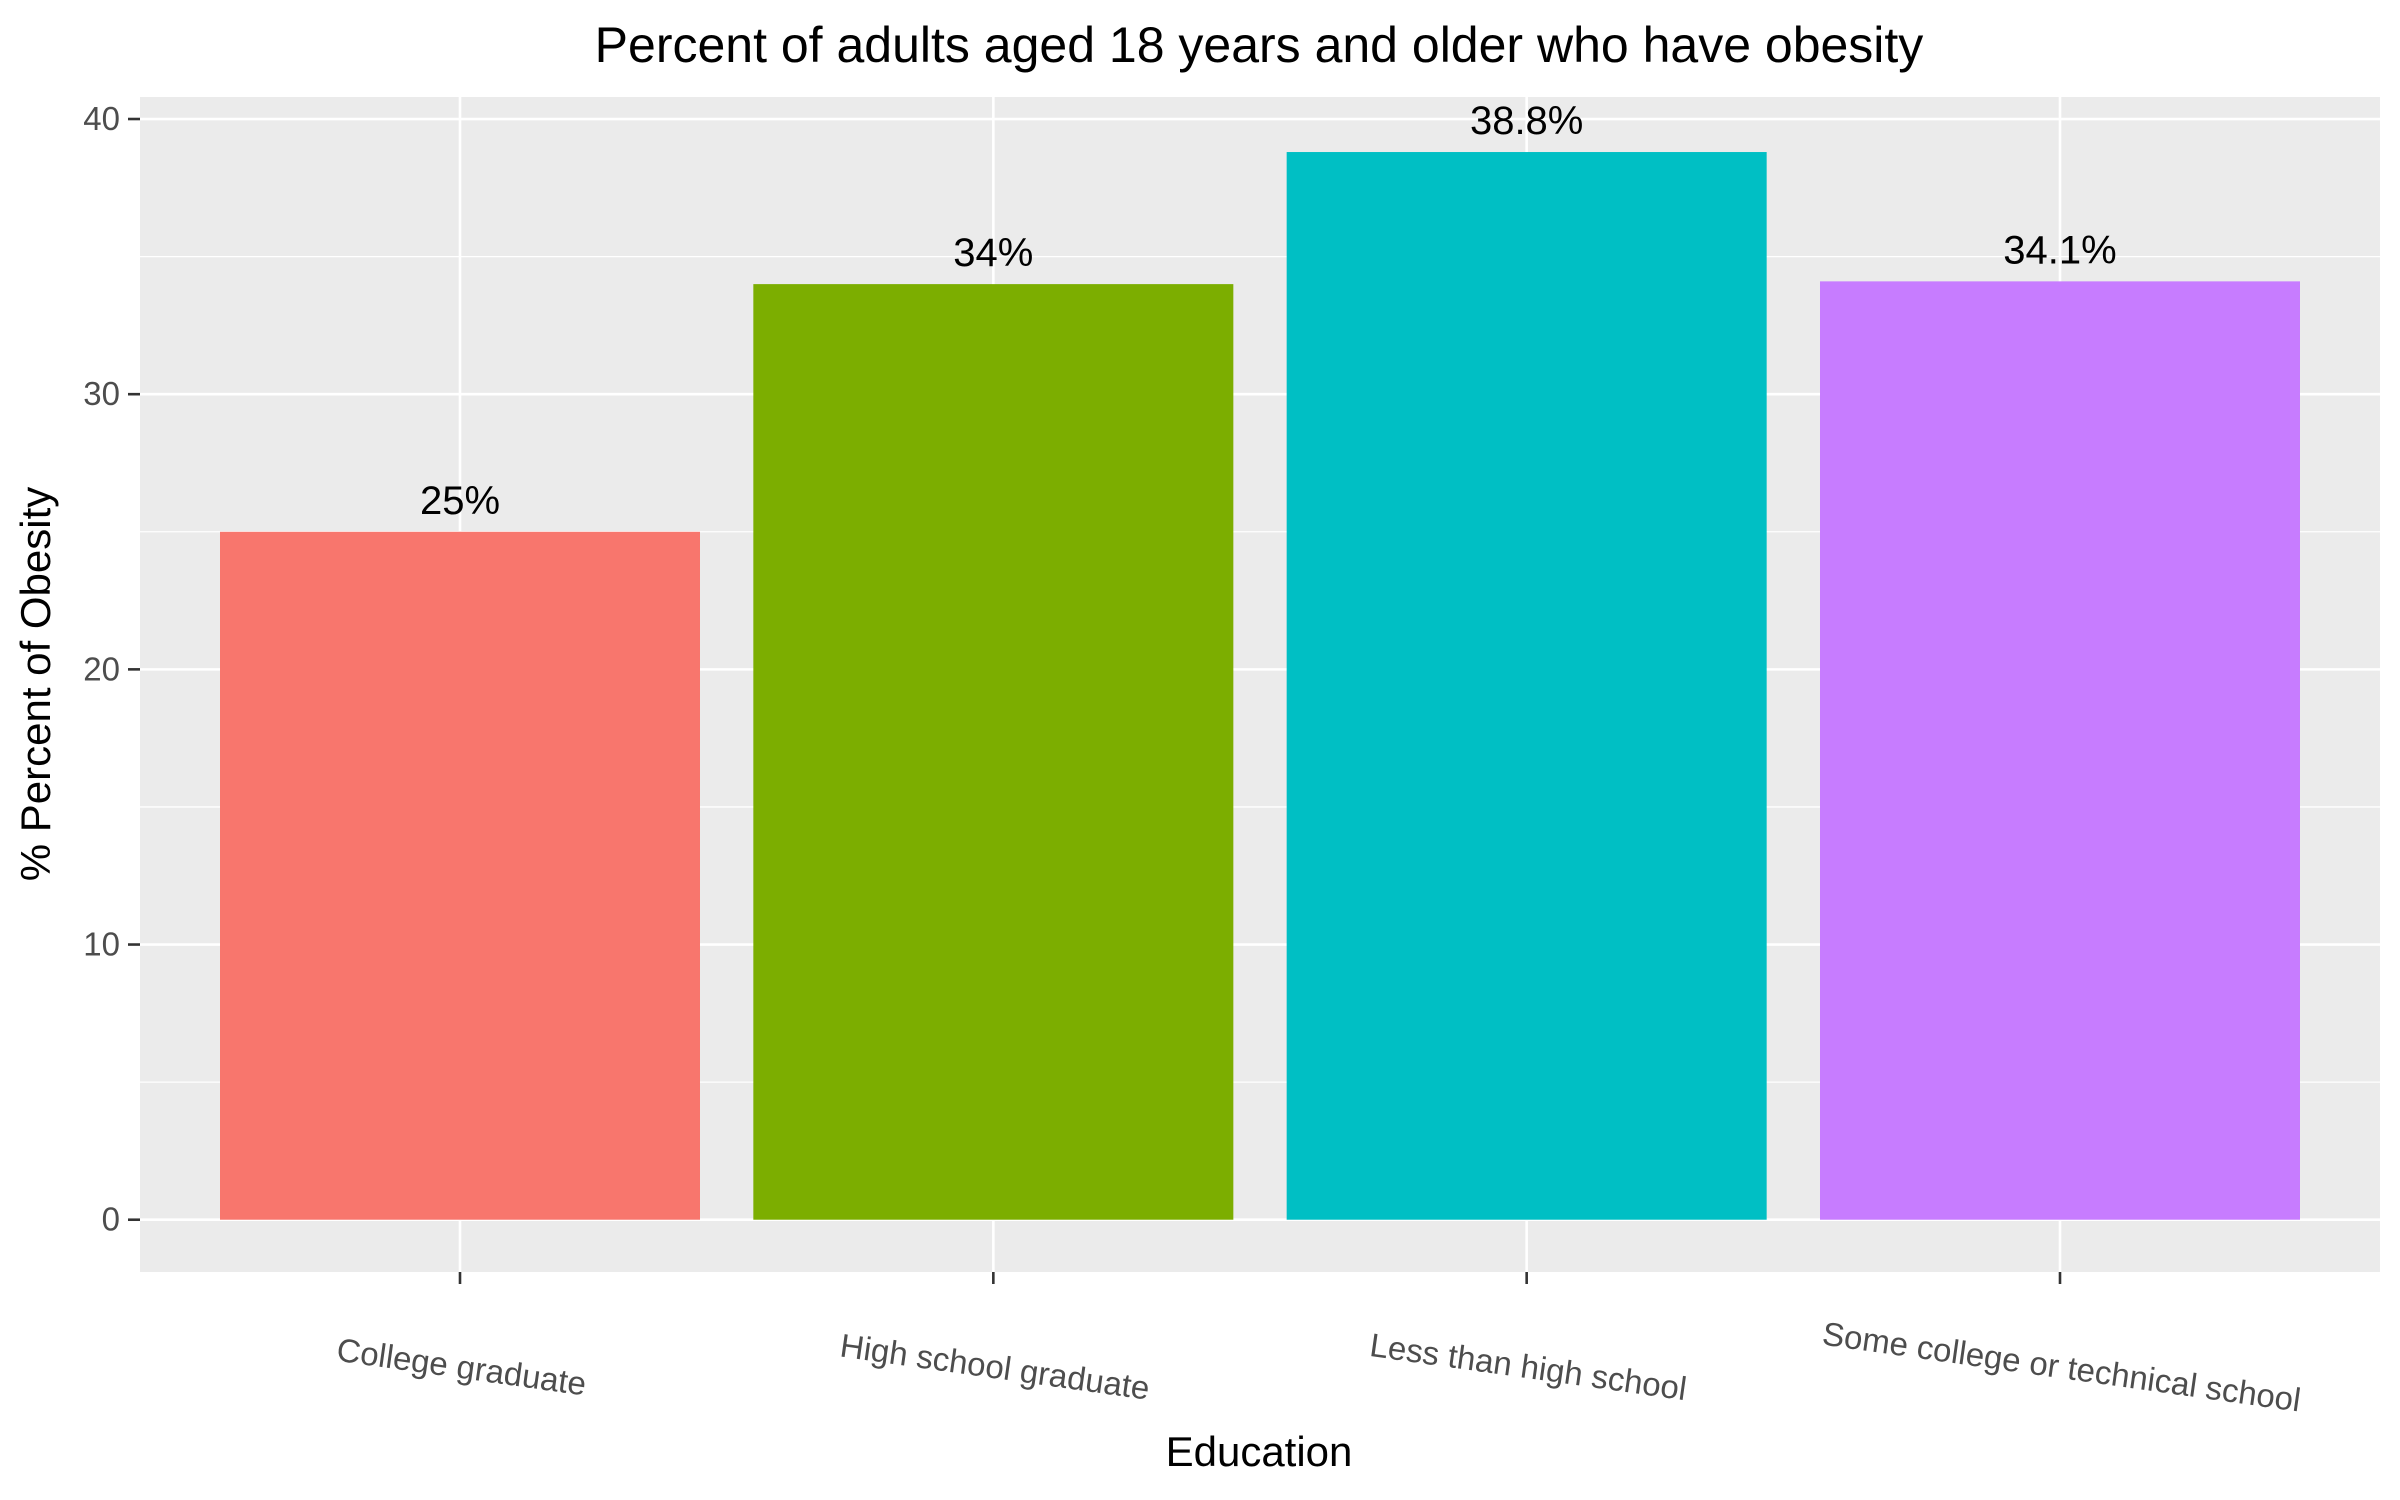 The width and height of the screenshot is (2400, 1500). Describe the element at coordinates (462, 1367) in the screenshot. I see `x-tick-label: College graduate` at that location.